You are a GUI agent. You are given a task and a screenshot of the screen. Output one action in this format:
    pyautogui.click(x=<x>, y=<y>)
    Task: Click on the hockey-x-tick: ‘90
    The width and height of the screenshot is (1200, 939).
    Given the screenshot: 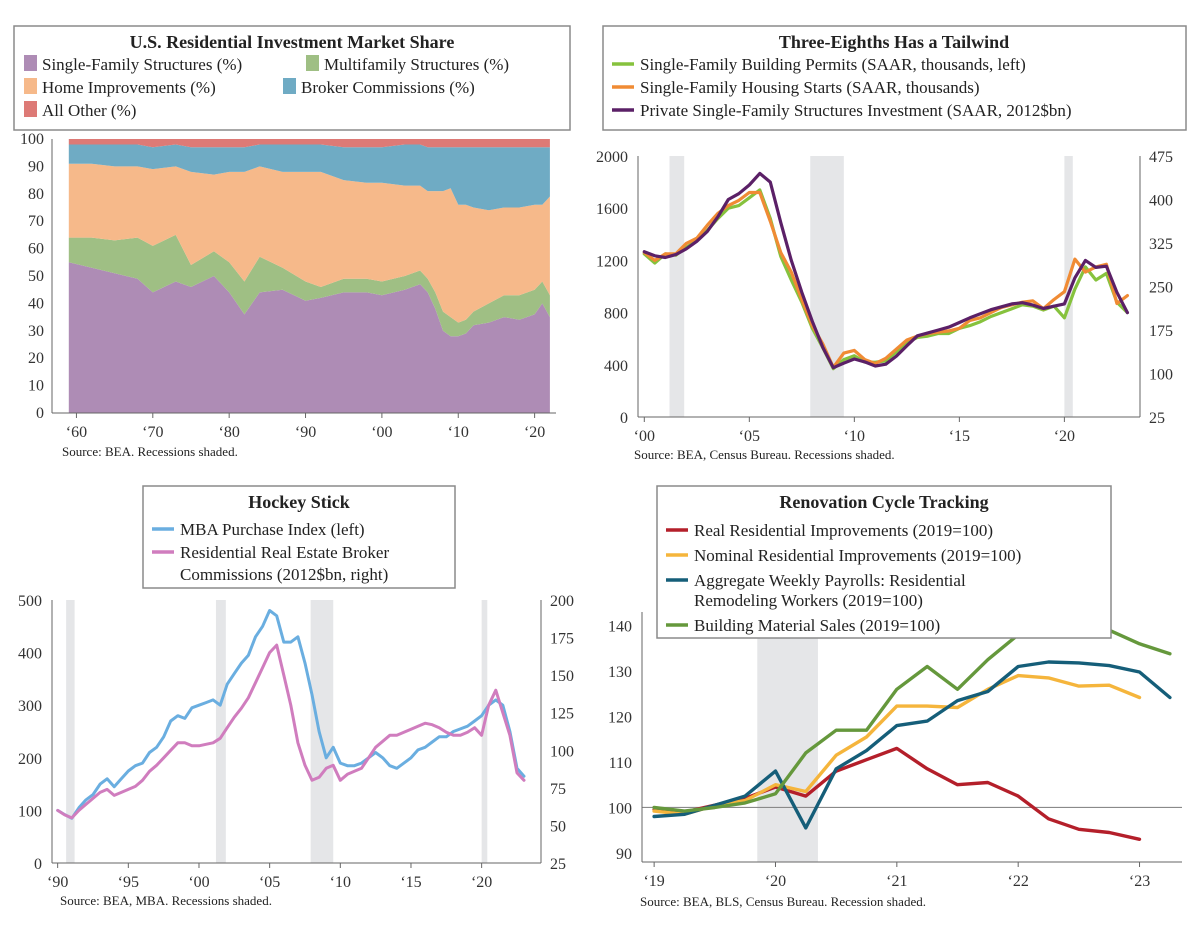 What is the action you would take?
    pyautogui.click(x=57, y=882)
    